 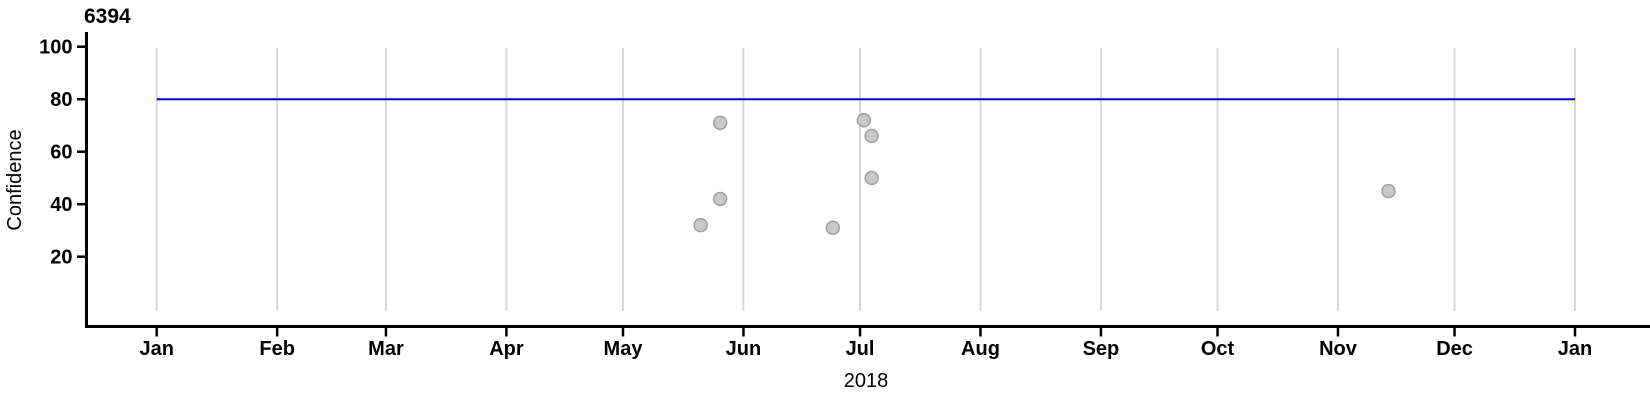 I want to click on y-tick-label: 80, so click(x=61, y=100).